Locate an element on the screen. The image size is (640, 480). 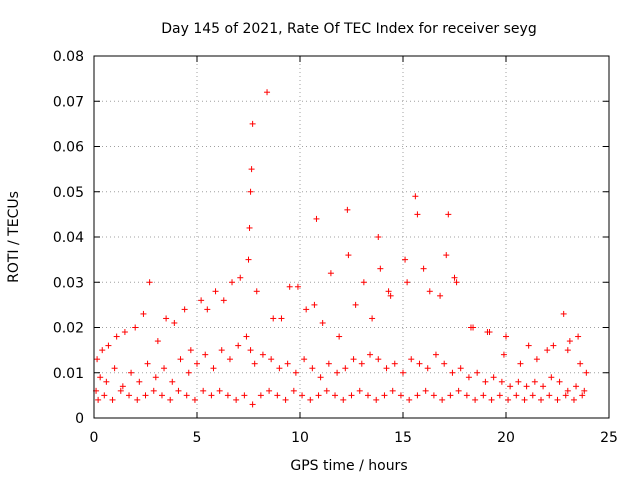
y-tick-label: 0.01 is located at coordinates (68, 374).